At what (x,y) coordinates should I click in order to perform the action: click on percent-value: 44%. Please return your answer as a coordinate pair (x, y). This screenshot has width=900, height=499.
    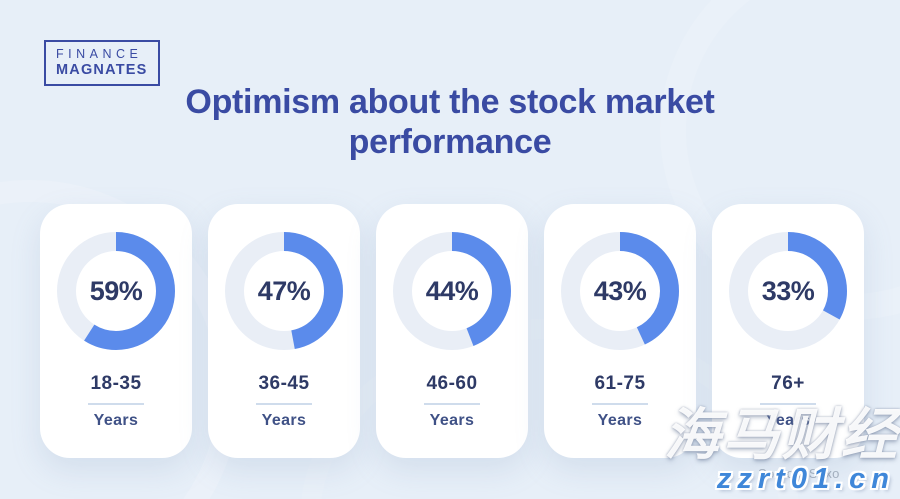
    Looking at the image, I should click on (452, 290).